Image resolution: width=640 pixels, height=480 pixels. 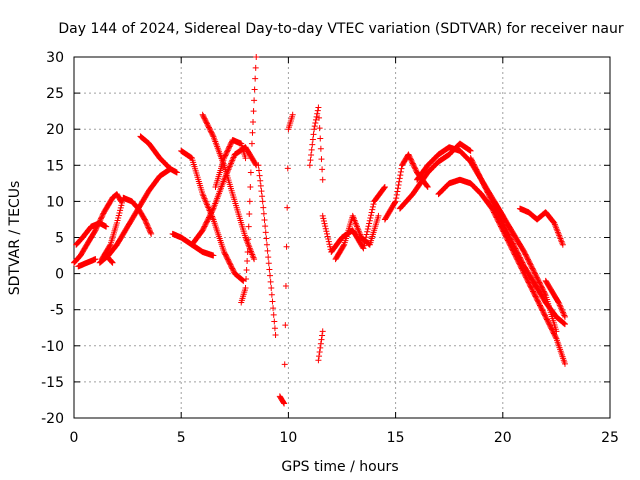 I want to click on series-s23, so click(x=501, y=271).